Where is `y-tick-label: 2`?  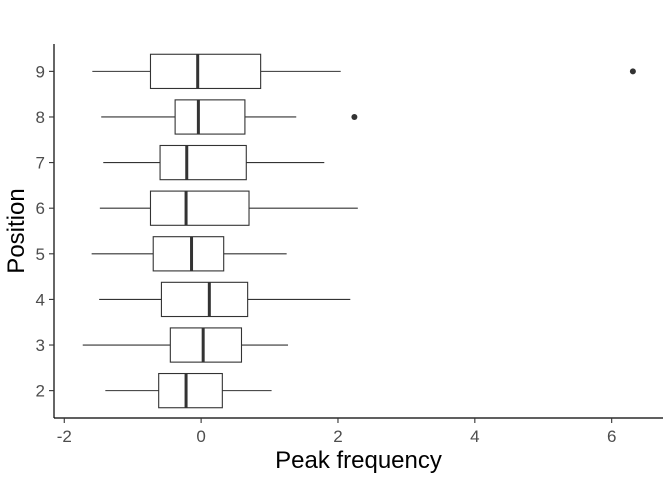 y-tick-label: 2 is located at coordinates (40, 391).